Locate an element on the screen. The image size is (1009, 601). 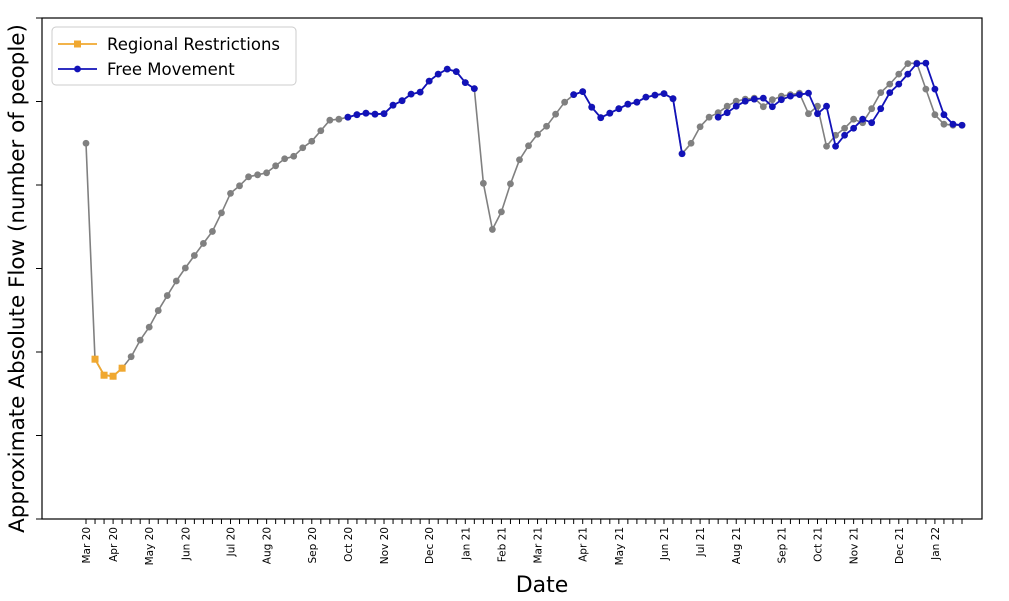
x-tick-label: Mar 20 is located at coordinates (87, 545).